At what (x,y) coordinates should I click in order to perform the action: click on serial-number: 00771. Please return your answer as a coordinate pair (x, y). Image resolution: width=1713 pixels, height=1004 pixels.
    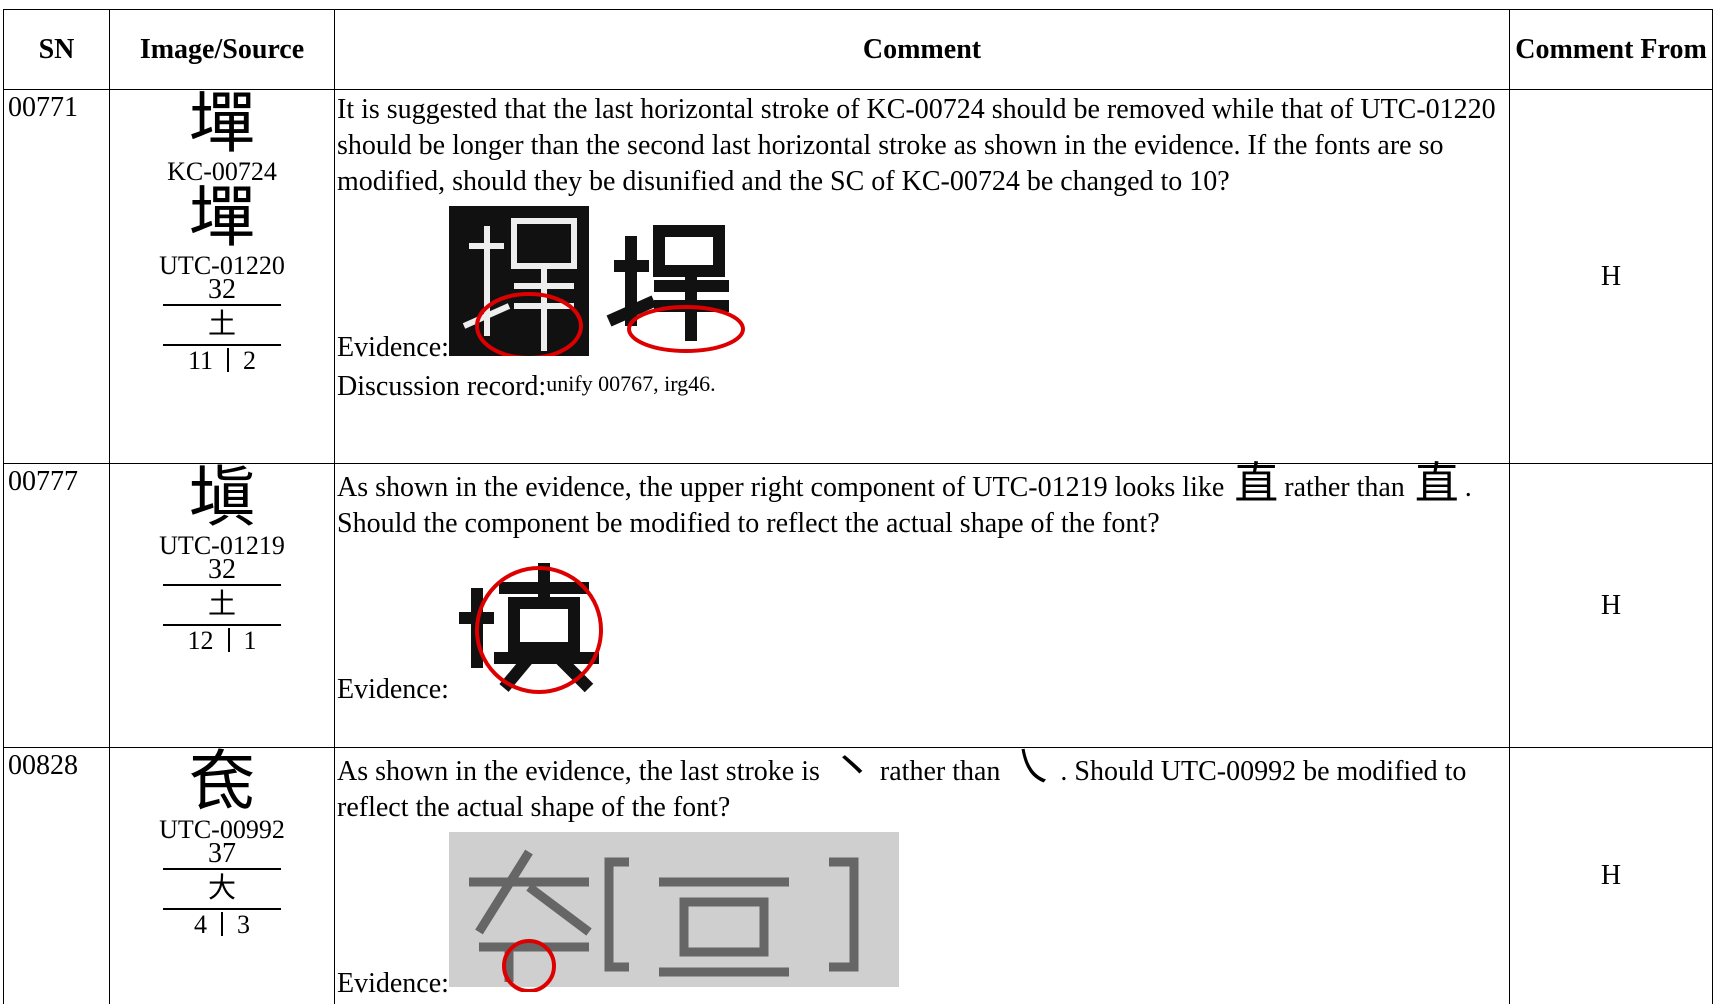
    Looking at the image, I should click on (56, 276).